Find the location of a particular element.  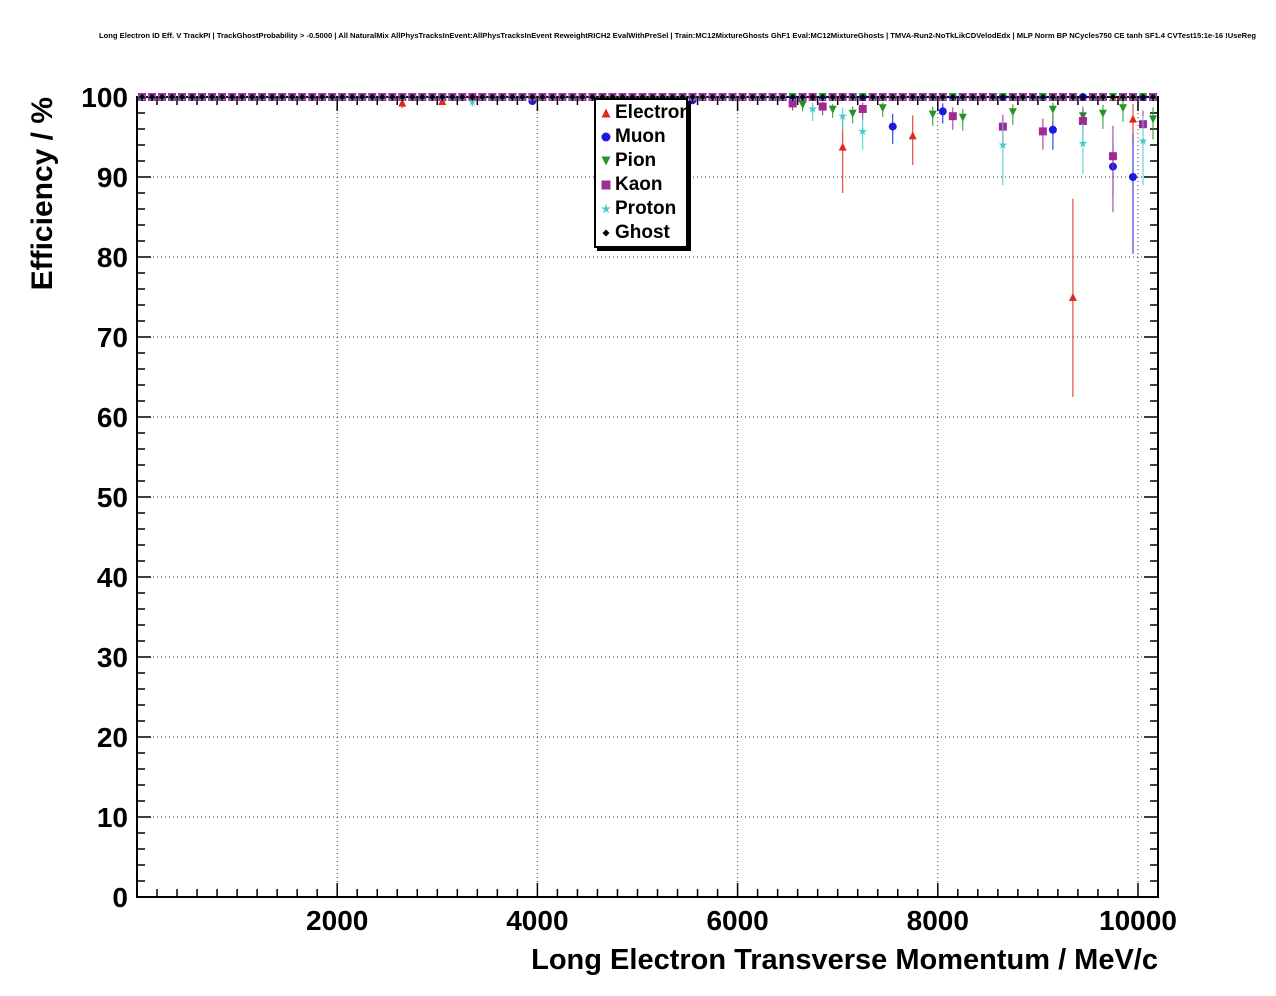

svg-text: 30 is located at coordinates (112, 657).